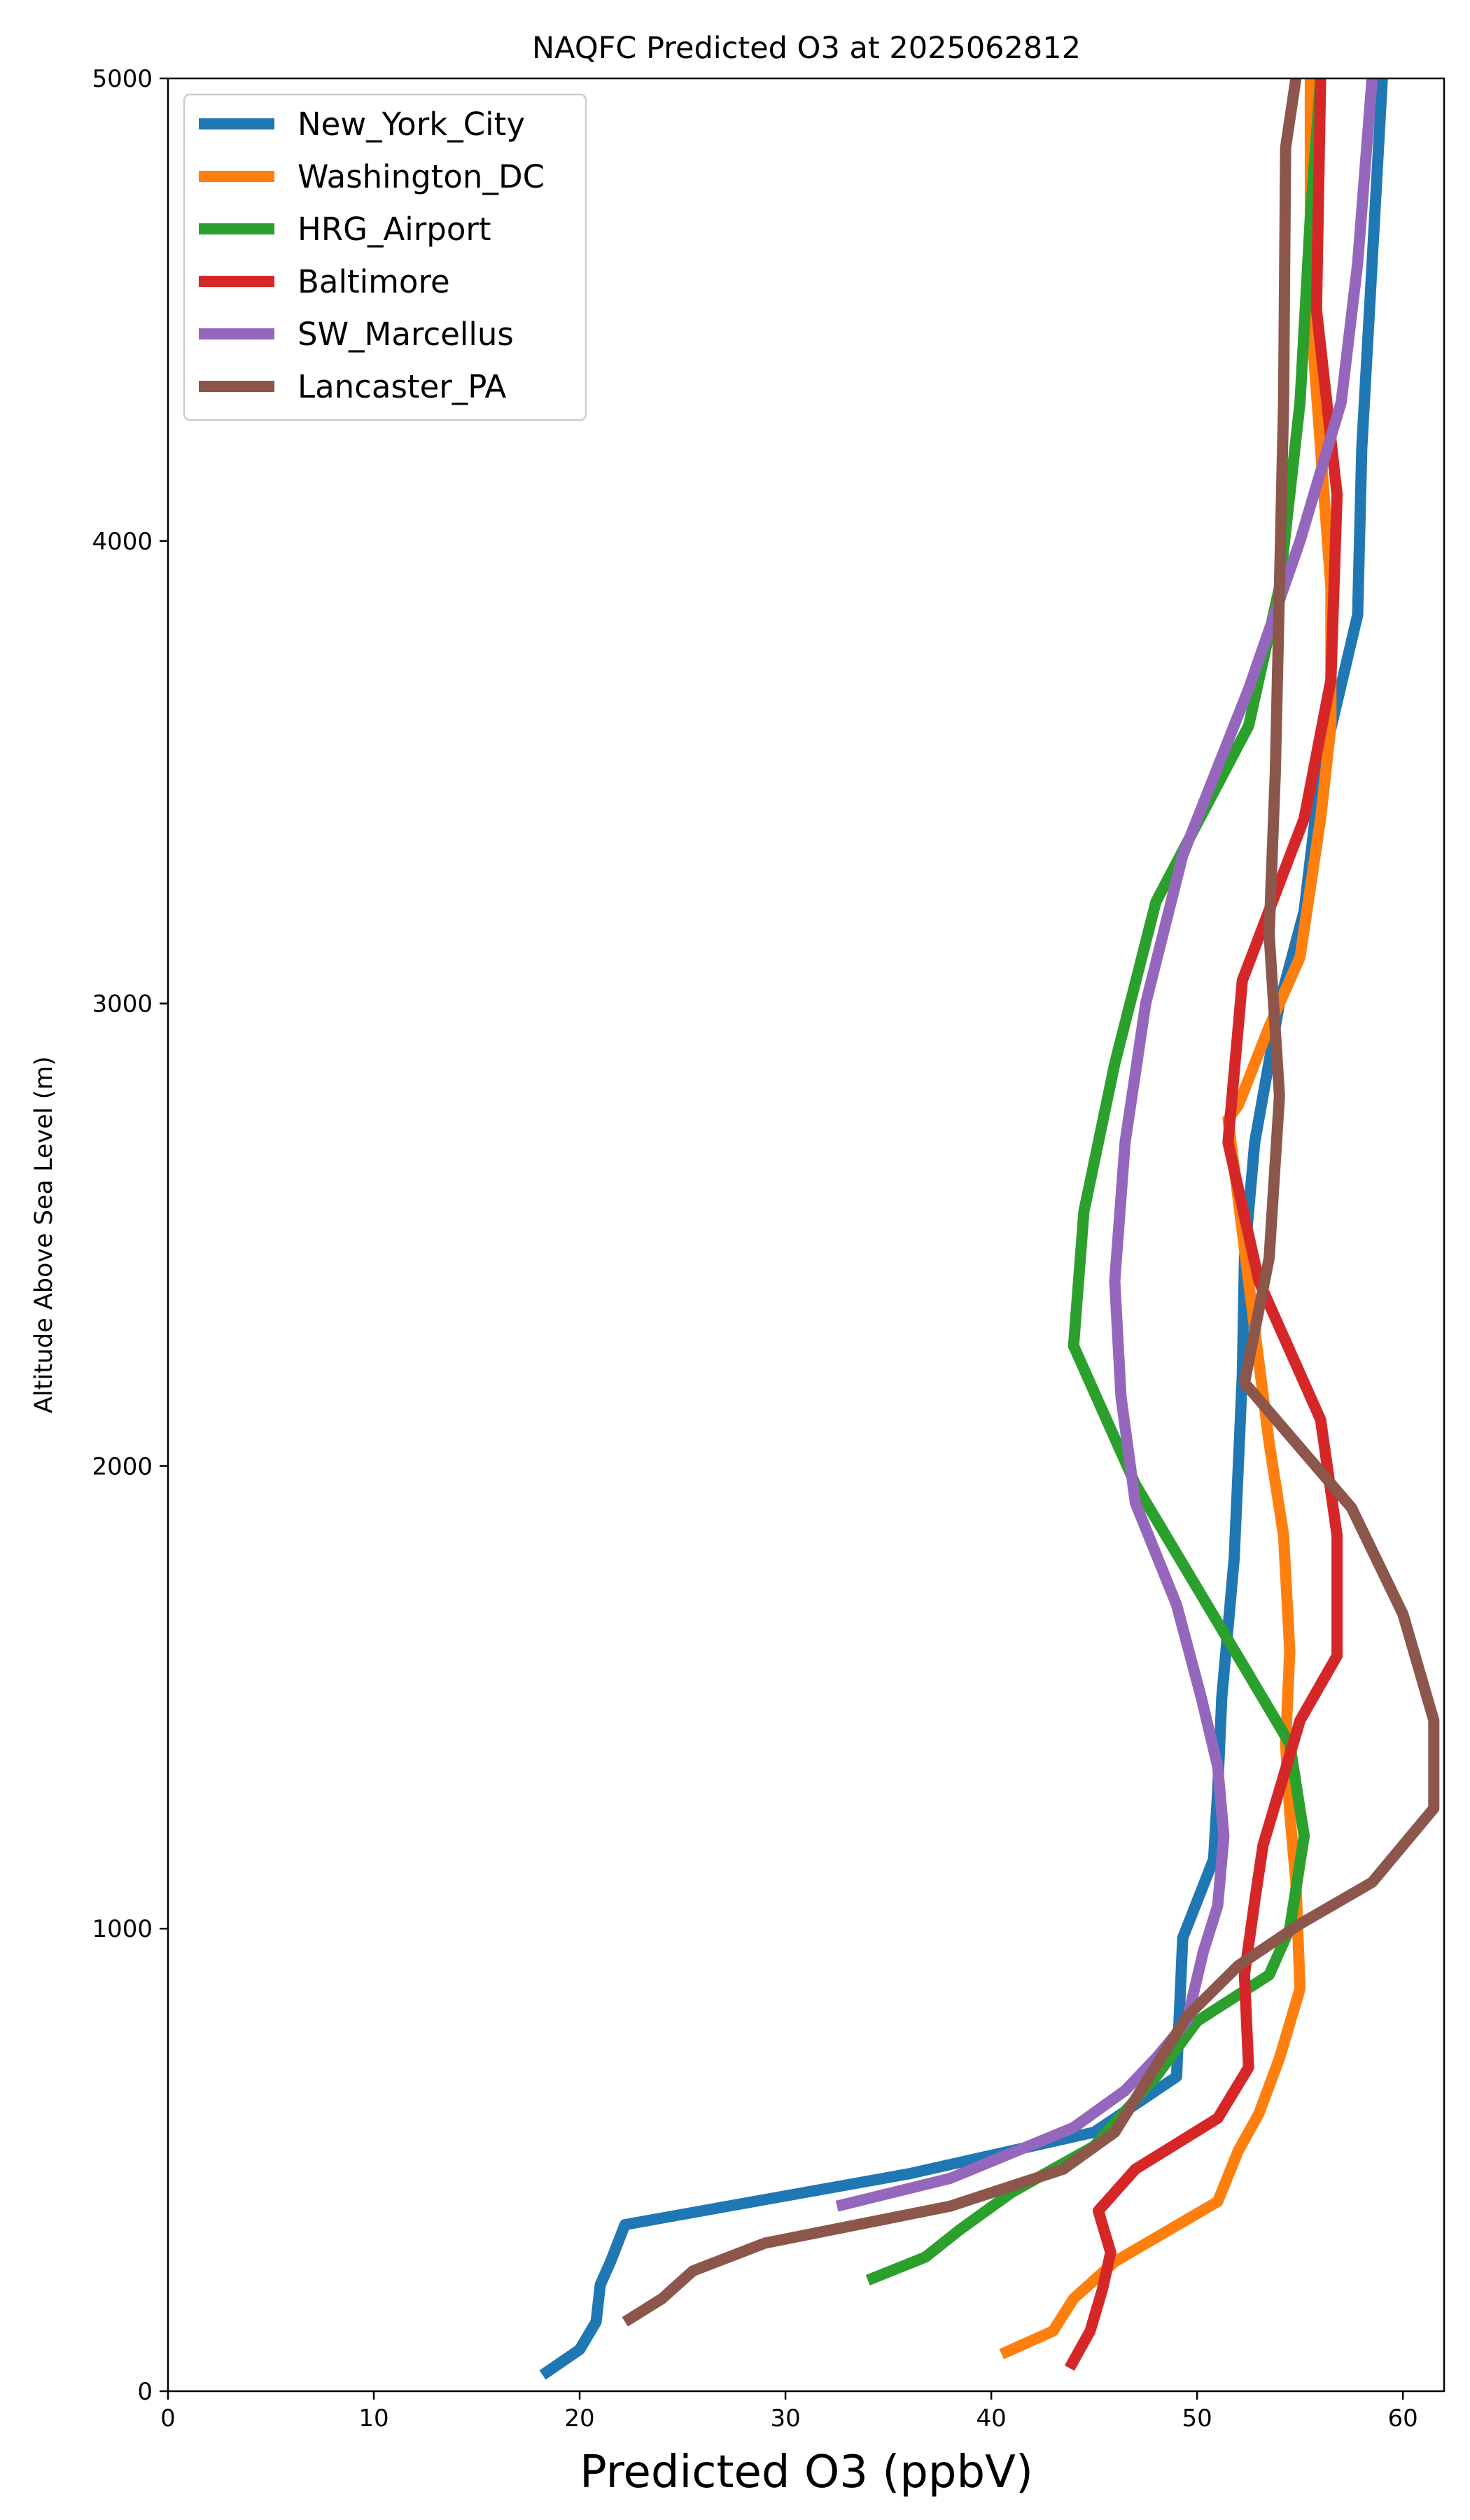 The width and height of the screenshot is (1470, 2520). What do you see at coordinates (122, 1929) in the screenshot?
I see `y-tick-label: 1000` at bounding box center [122, 1929].